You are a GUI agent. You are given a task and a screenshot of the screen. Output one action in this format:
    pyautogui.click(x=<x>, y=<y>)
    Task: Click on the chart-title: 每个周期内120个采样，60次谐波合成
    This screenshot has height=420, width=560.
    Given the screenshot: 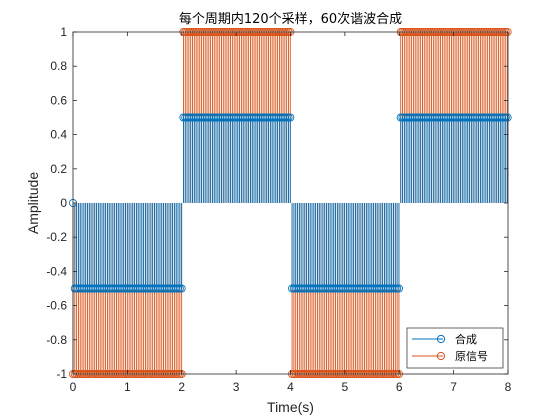 What is the action you would take?
    pyautogui.click(x=290, y=19)
    